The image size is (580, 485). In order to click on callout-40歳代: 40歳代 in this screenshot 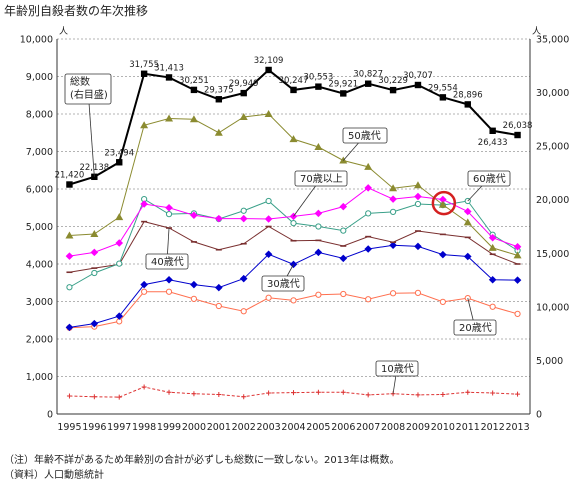, I will do `click(167, 248)`.